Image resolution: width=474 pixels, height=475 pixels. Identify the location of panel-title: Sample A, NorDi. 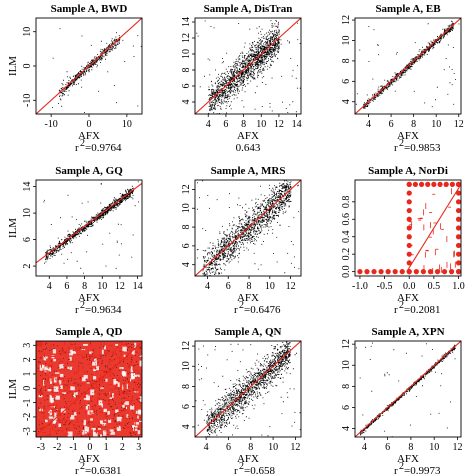
(408, 171).